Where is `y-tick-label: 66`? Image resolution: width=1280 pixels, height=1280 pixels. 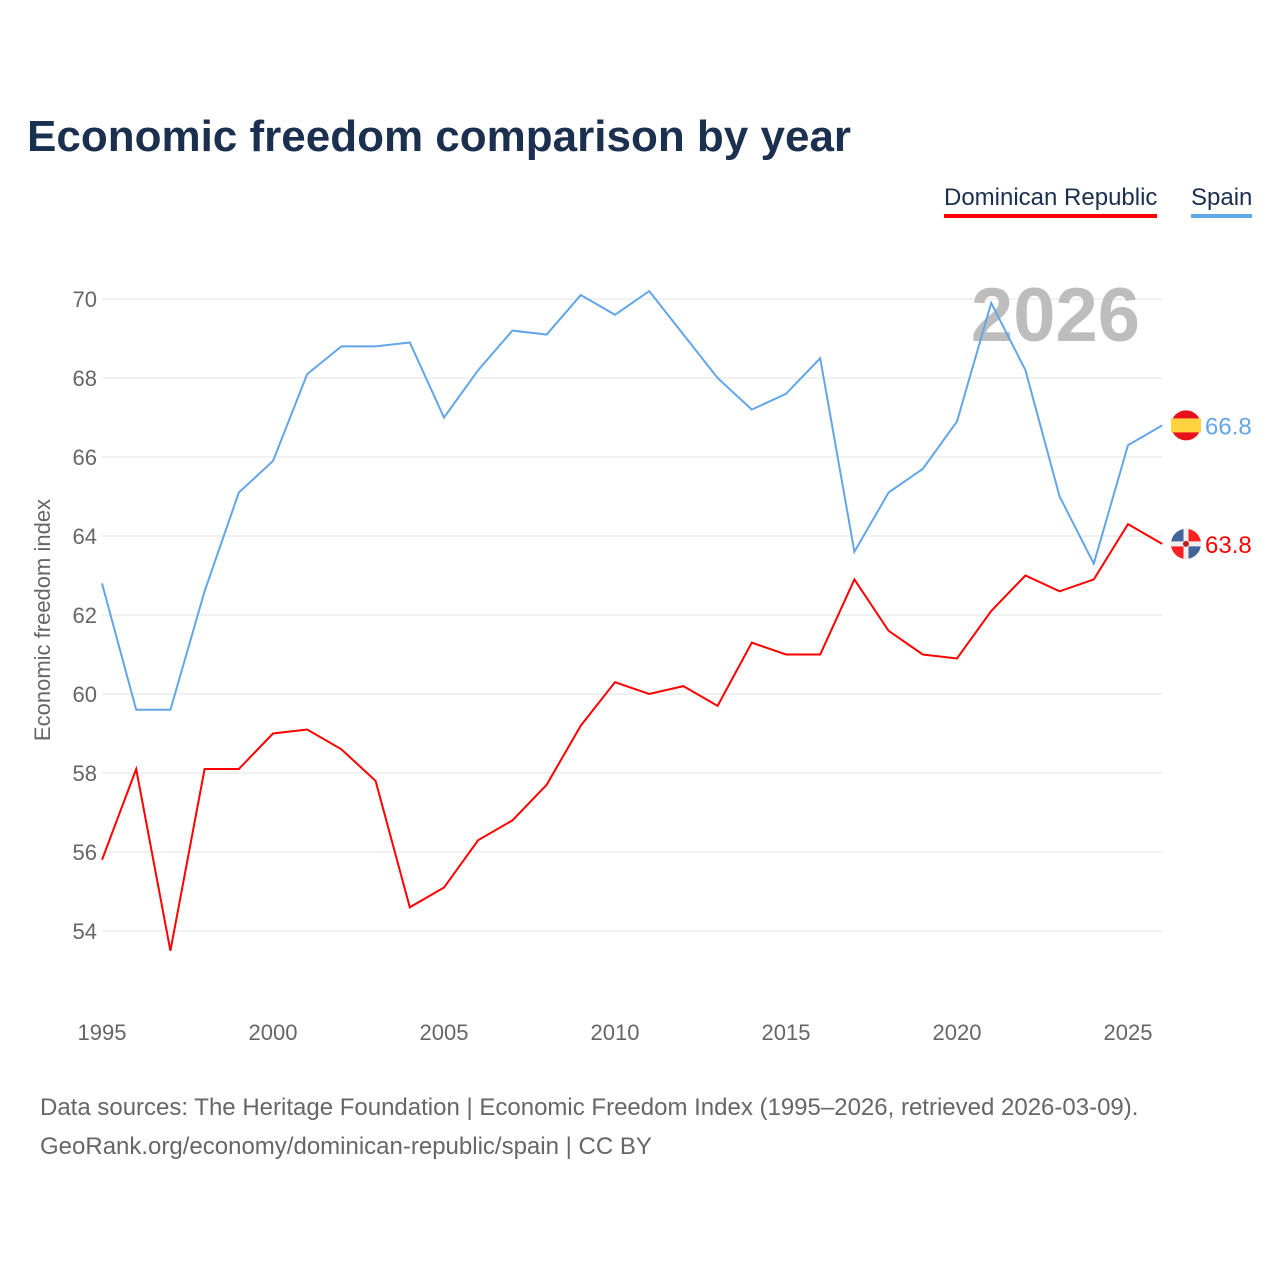 y-tick-label: 66 is located at coordinates (85, 457).